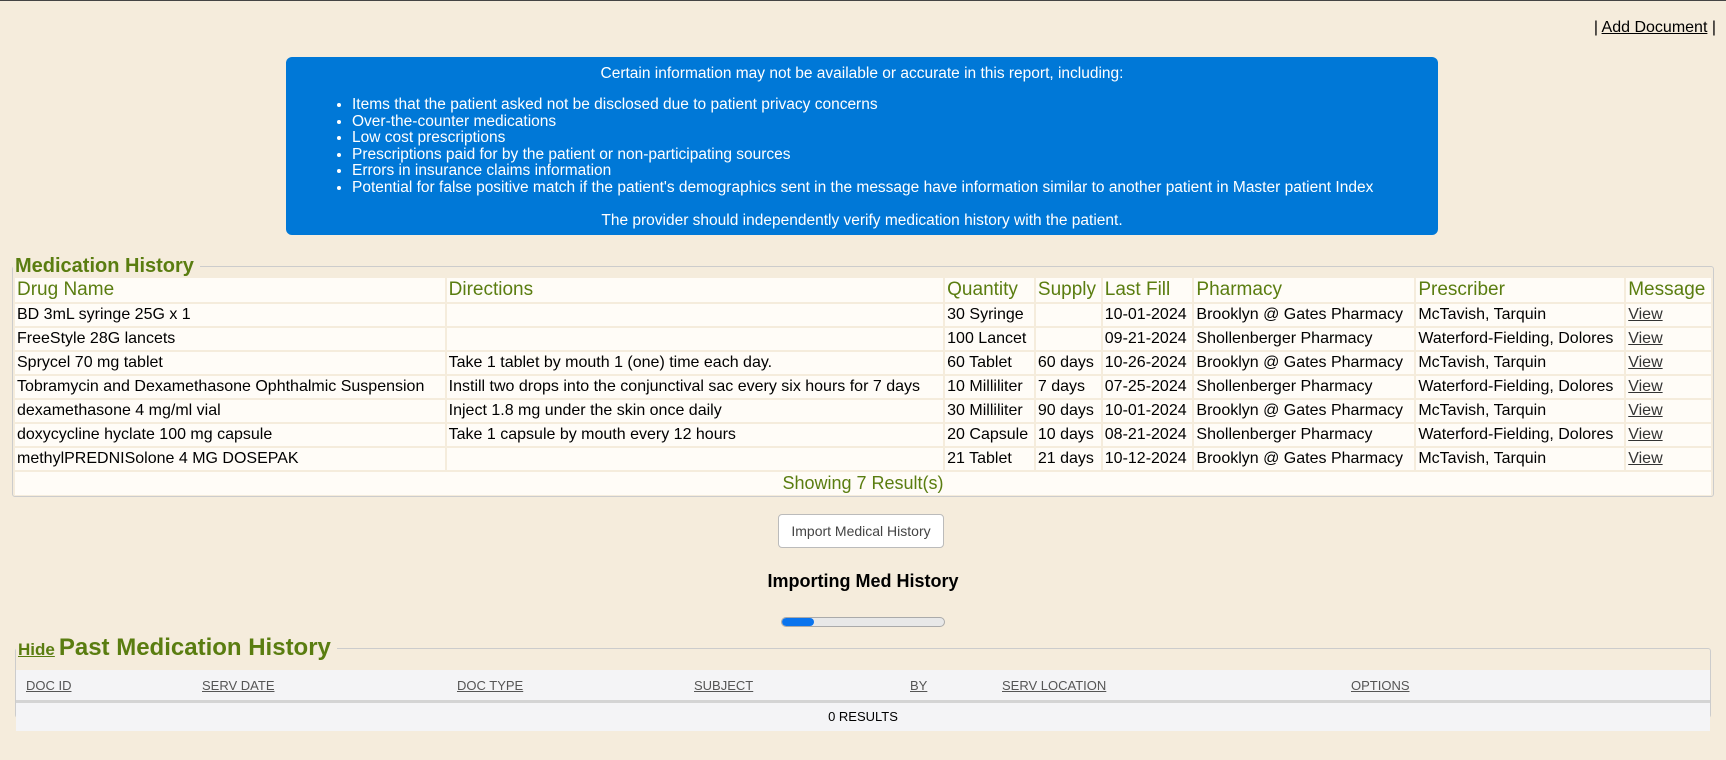 The image size is (1726, 760). Describe the element at coordinates (238, 685) in the screenshot. I see `sort-column-link: SERV DATE` at that location.